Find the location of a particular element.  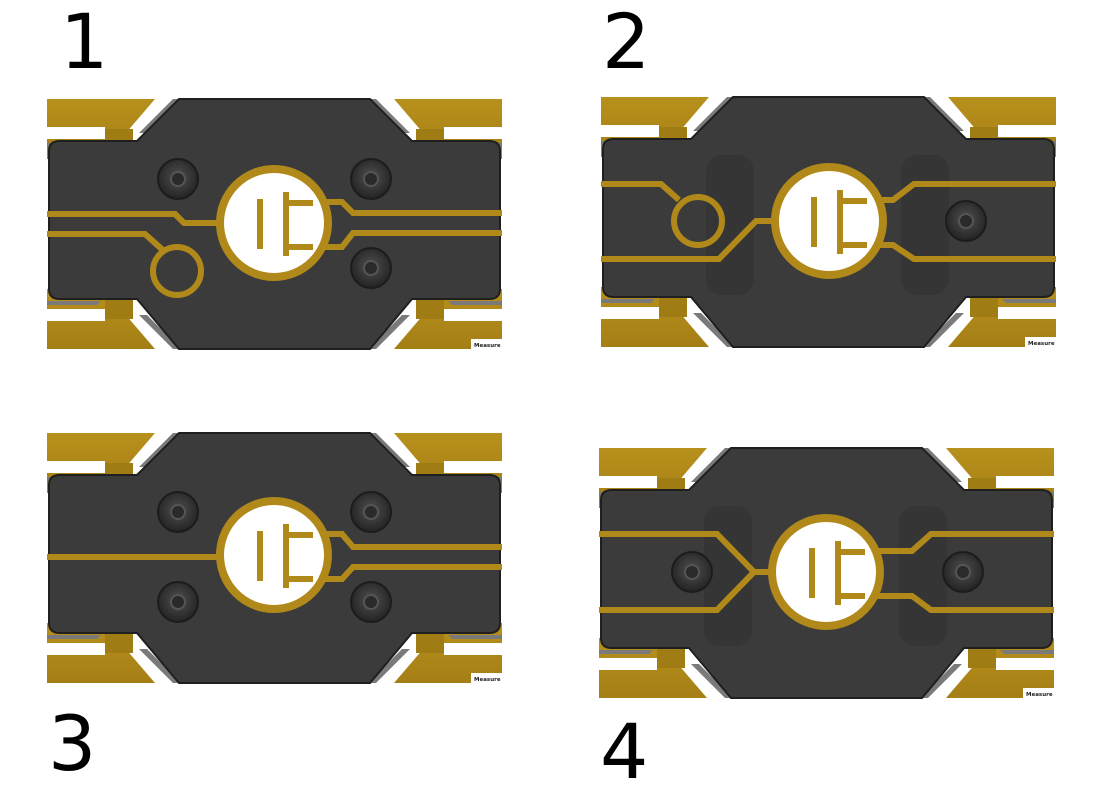

panel-3-module: Measure is located at coordinates (274, 558).